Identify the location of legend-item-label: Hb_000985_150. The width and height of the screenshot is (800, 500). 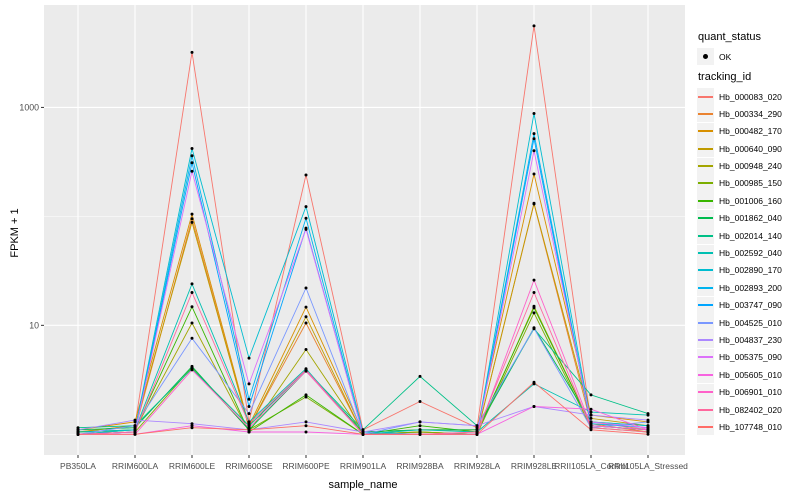
(750, 183).